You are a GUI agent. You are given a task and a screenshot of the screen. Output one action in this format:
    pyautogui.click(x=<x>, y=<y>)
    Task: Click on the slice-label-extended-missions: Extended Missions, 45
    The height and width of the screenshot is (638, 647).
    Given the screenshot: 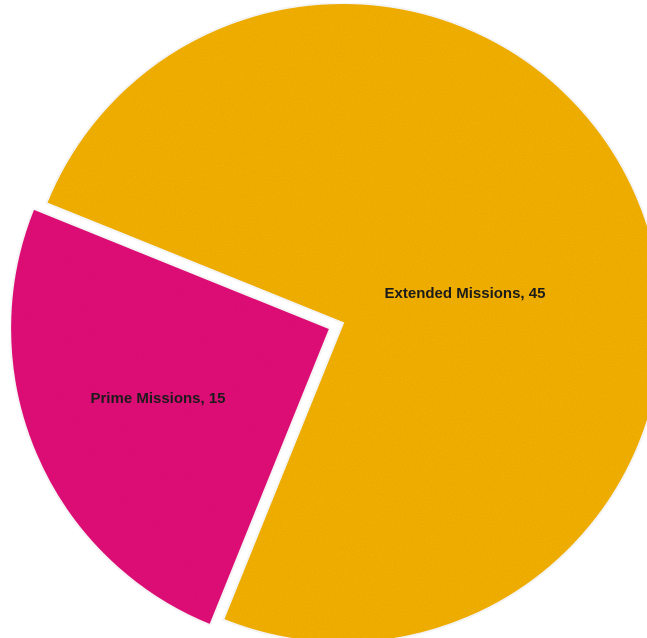 What is the action you would take?
    pyautogui.click(x=465, y=293)
    